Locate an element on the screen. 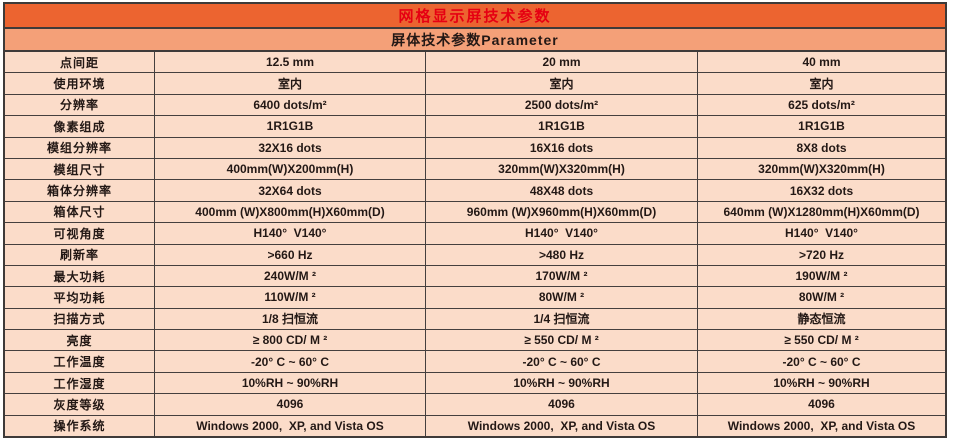 The width and height of the screenshot is (957, 445). table-row: 最大功耗 240W/M ² 170W/M ² 190W/M ² is located at coordinates (475, 276).